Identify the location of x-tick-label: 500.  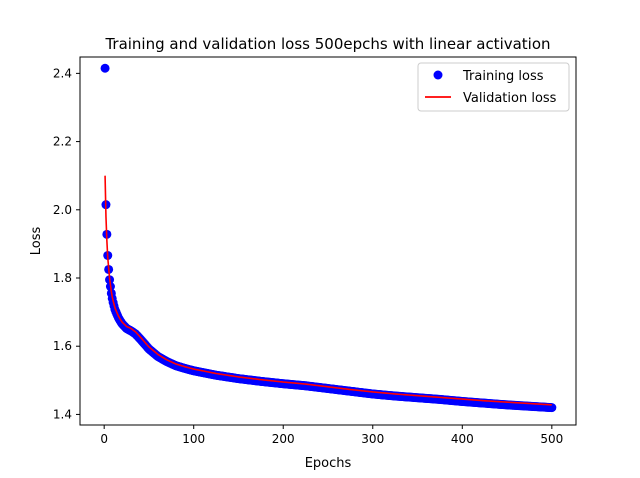
(551, 439).